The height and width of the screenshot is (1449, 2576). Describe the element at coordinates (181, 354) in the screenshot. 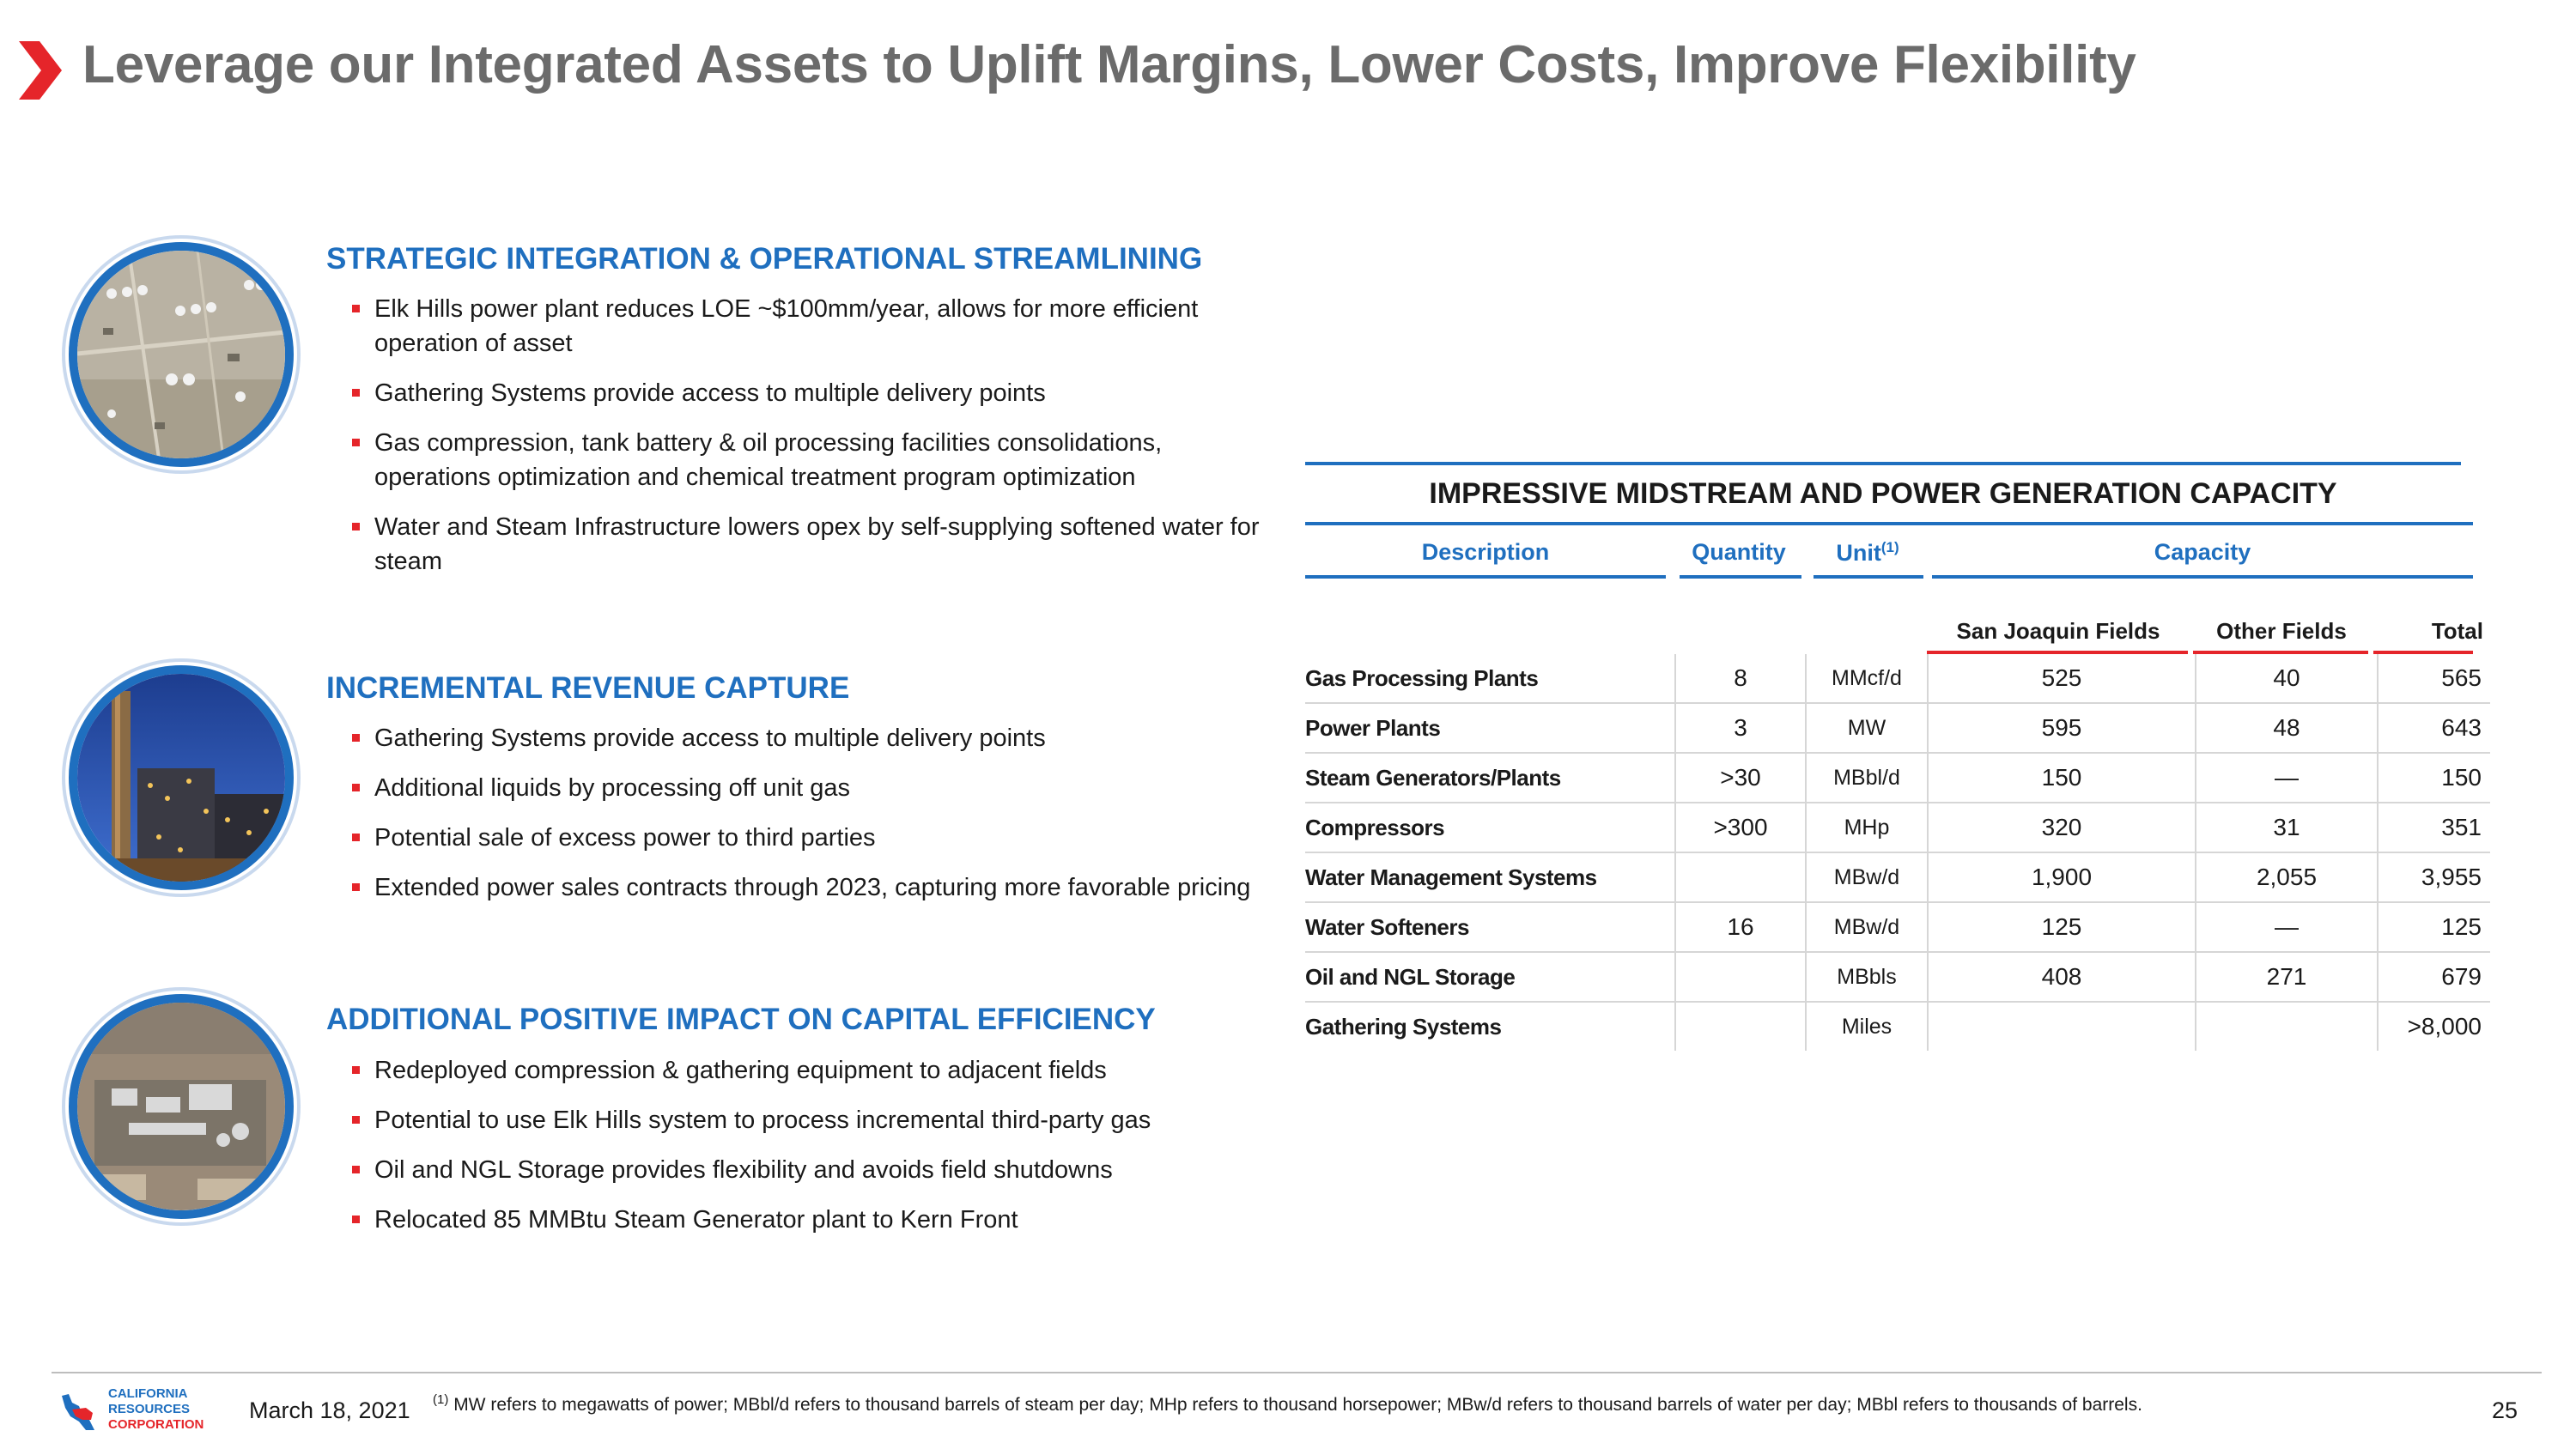

I see `oilfield-aerial-photo` at that location.